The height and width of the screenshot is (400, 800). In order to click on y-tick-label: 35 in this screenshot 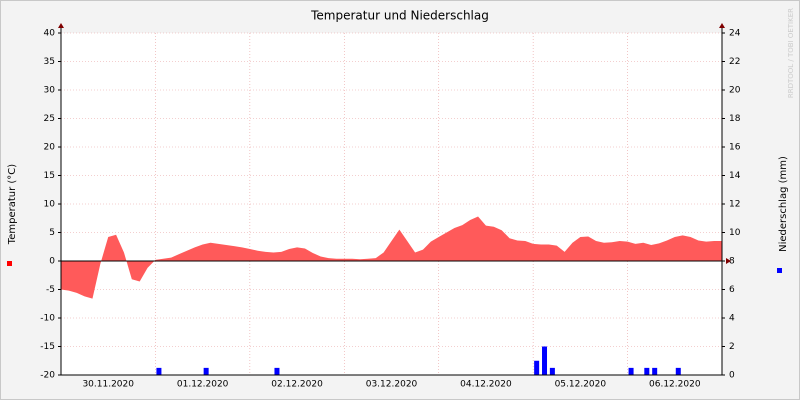, I will do `click(49, 62)`.